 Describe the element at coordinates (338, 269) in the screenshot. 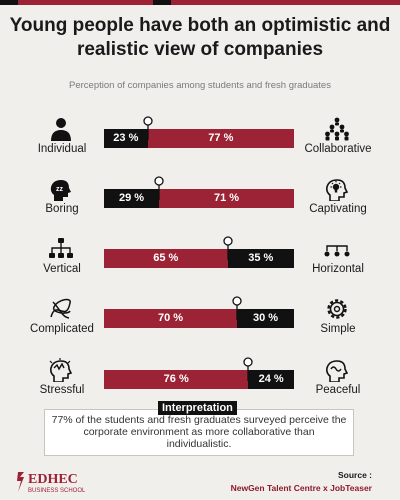

I see `right-label: Horizontal` at that location.